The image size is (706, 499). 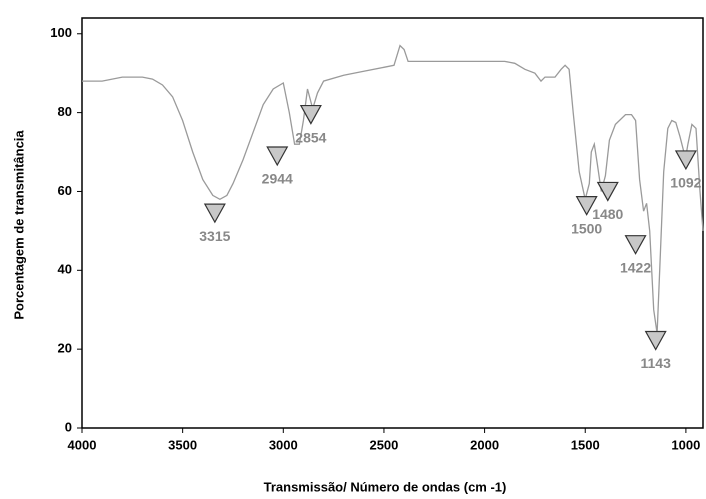 What do you see at coordinates (585, 444) in the screenshot?
I see `x-tick-label: 1500` at bounding box center [585, 444].